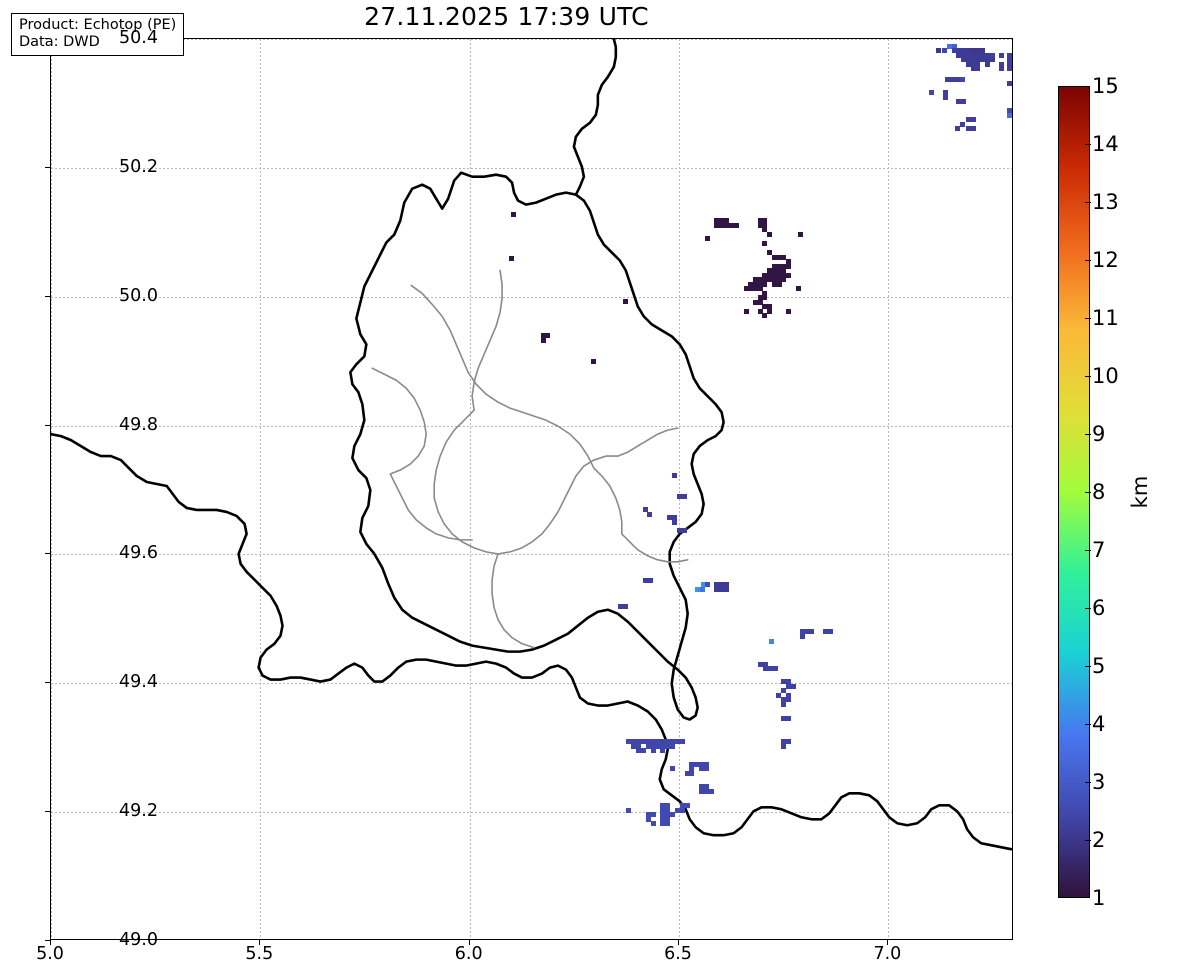 This screenshot has height=976, width=1178. Describe the element at coordinates (1074, 492) in the screenshot. I see `colorbar` at that location.